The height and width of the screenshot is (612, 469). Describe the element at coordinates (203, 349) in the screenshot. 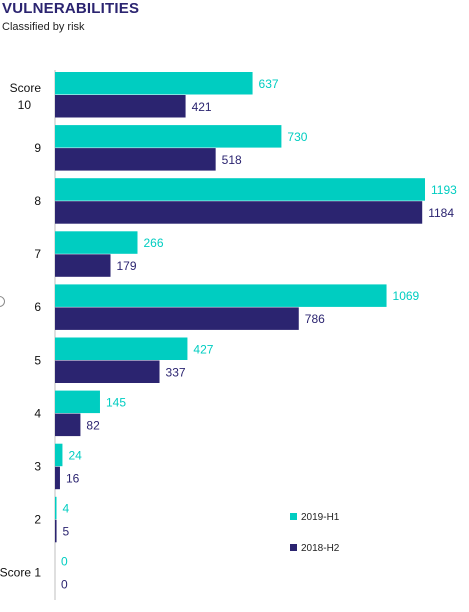

I see `data-label: 427` at that location.